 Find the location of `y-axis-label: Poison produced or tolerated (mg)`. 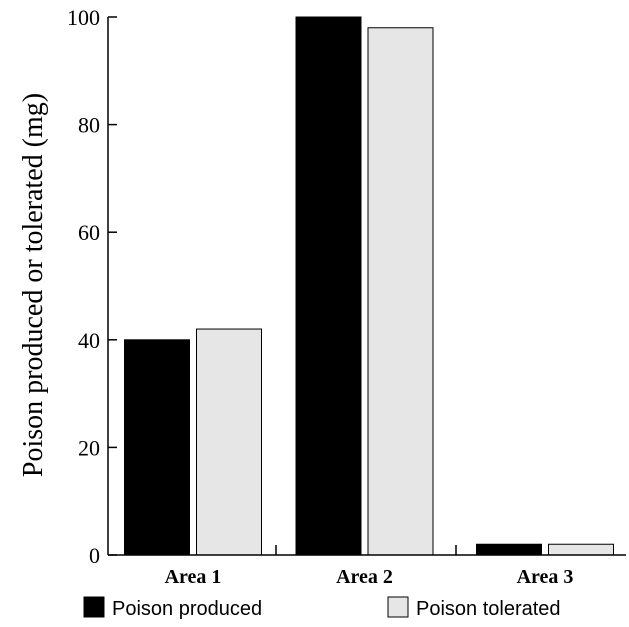

y-axis-label: Poison produced or tolerated (mg) is located at coordinates (33, 285).